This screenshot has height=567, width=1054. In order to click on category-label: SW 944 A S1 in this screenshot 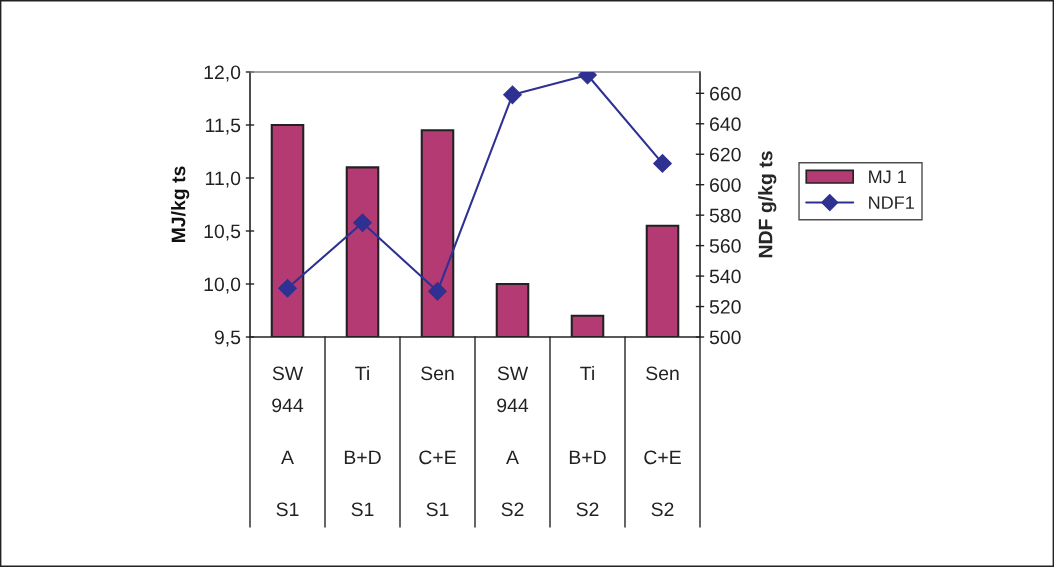, I will do `click(288, 441)`.